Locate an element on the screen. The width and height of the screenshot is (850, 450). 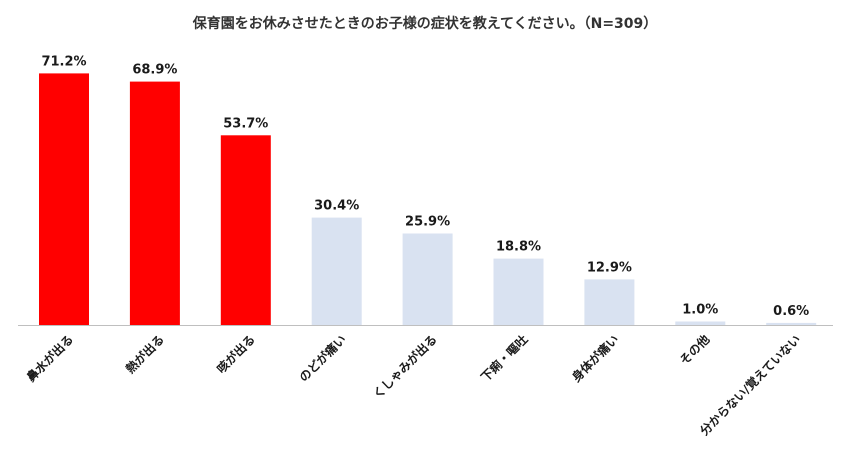
value-label-1: 71.2% is located at coordinates (63, 61).